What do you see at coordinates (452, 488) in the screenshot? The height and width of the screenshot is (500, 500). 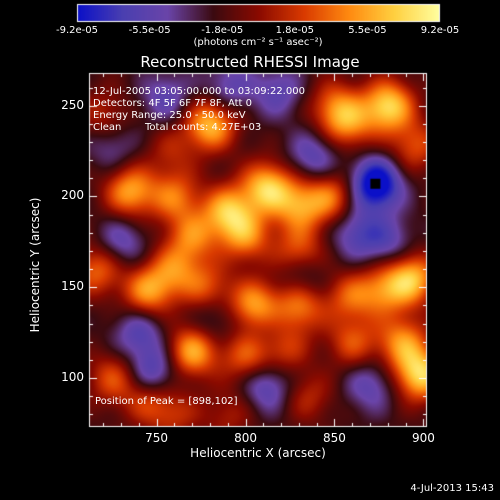 I see `footer-timestamp: 4-Jul-2013 15:43` at bounding box center [452, 488].